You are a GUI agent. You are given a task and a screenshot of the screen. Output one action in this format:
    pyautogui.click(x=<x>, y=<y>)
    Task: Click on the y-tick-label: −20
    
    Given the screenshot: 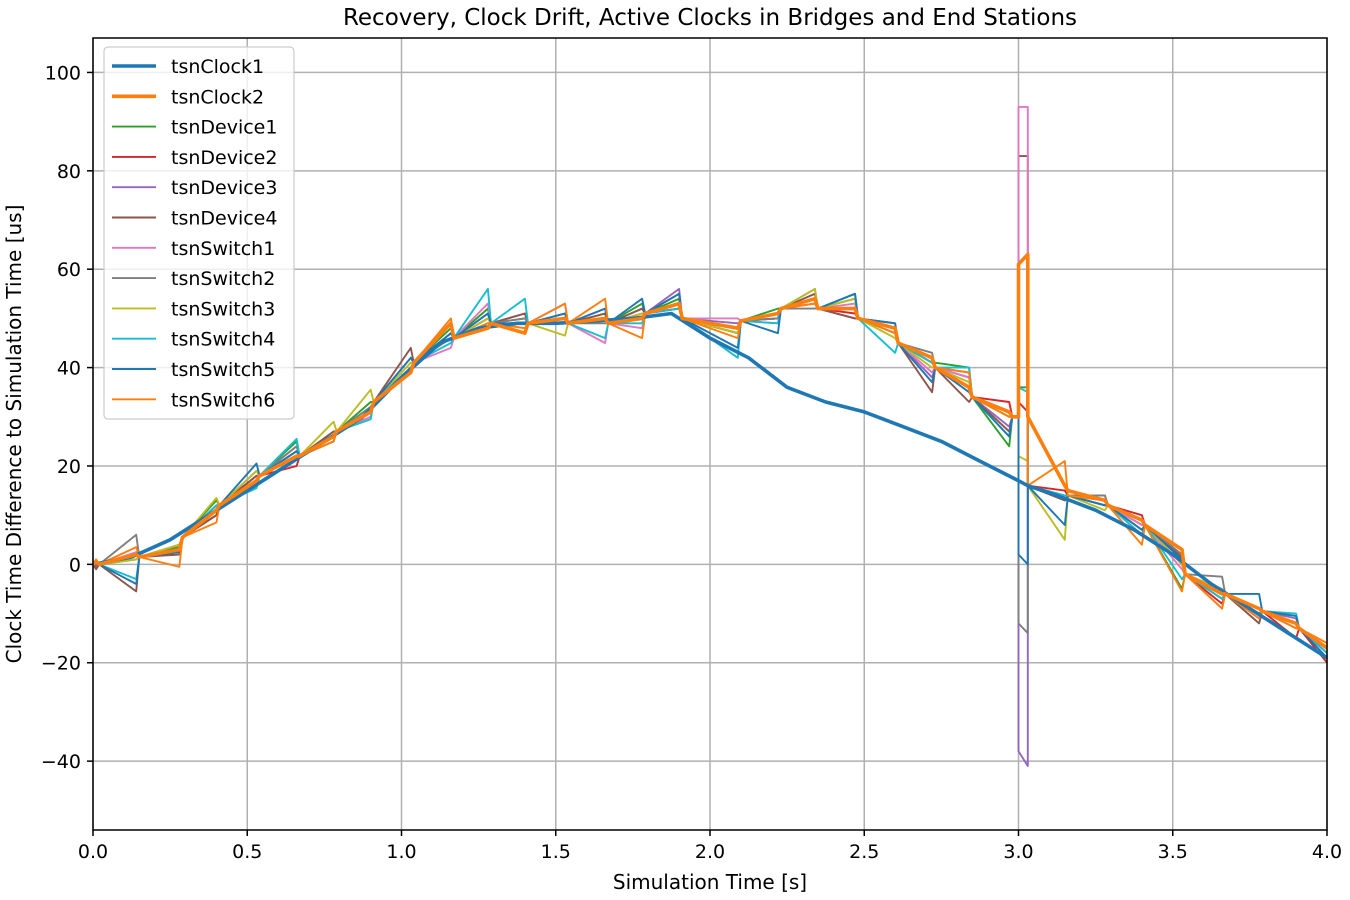 What is the action you would take?
    pyautogui.click(x=61, y=664)
    